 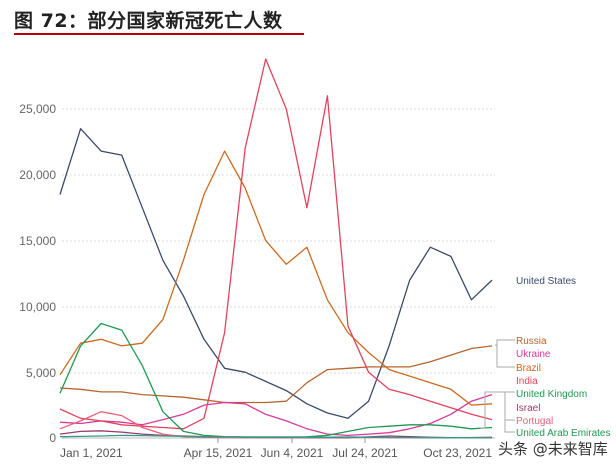 I want to click on legend-india: India, so click(x=527, y=381).